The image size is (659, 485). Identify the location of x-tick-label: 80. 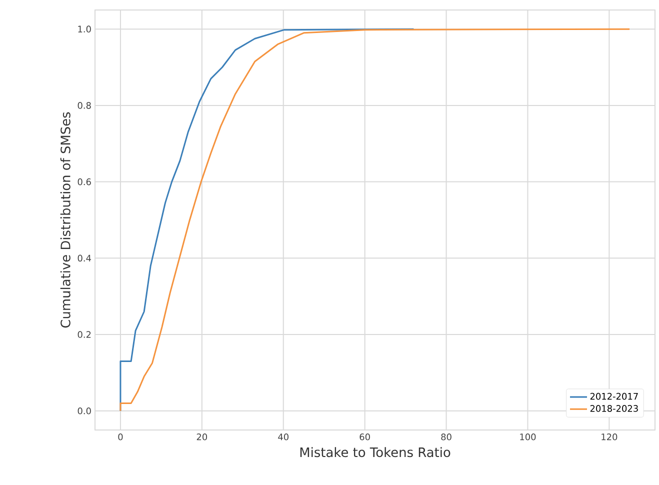
(446, 437).